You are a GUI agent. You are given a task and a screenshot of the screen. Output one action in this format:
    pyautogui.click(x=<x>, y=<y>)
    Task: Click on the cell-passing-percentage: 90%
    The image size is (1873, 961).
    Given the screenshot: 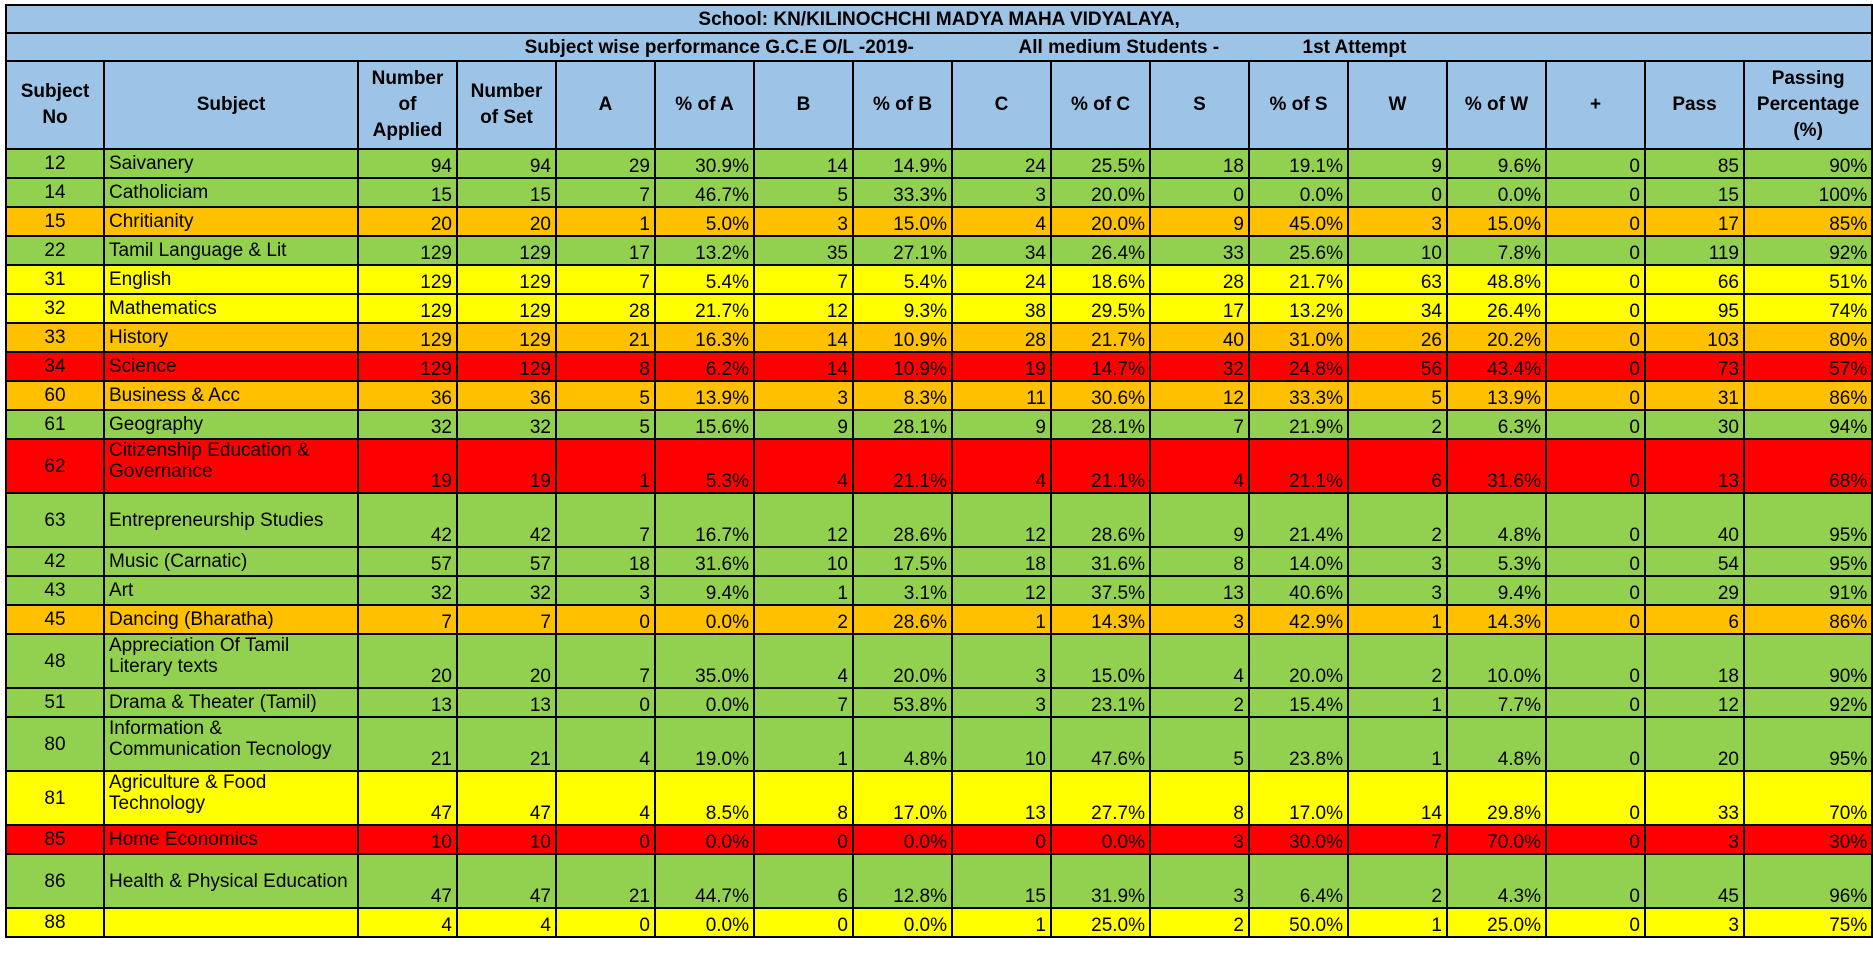 What is the action you would take?
    pyautogui.click(x=1807, y=163)
    